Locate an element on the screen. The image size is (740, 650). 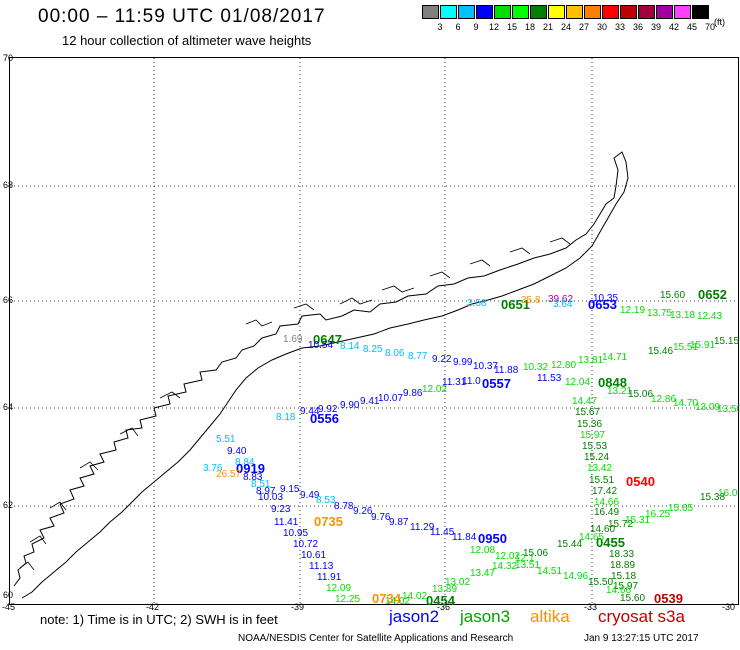
wave-height-label: 8.97 is located at coordinates (266, 491).